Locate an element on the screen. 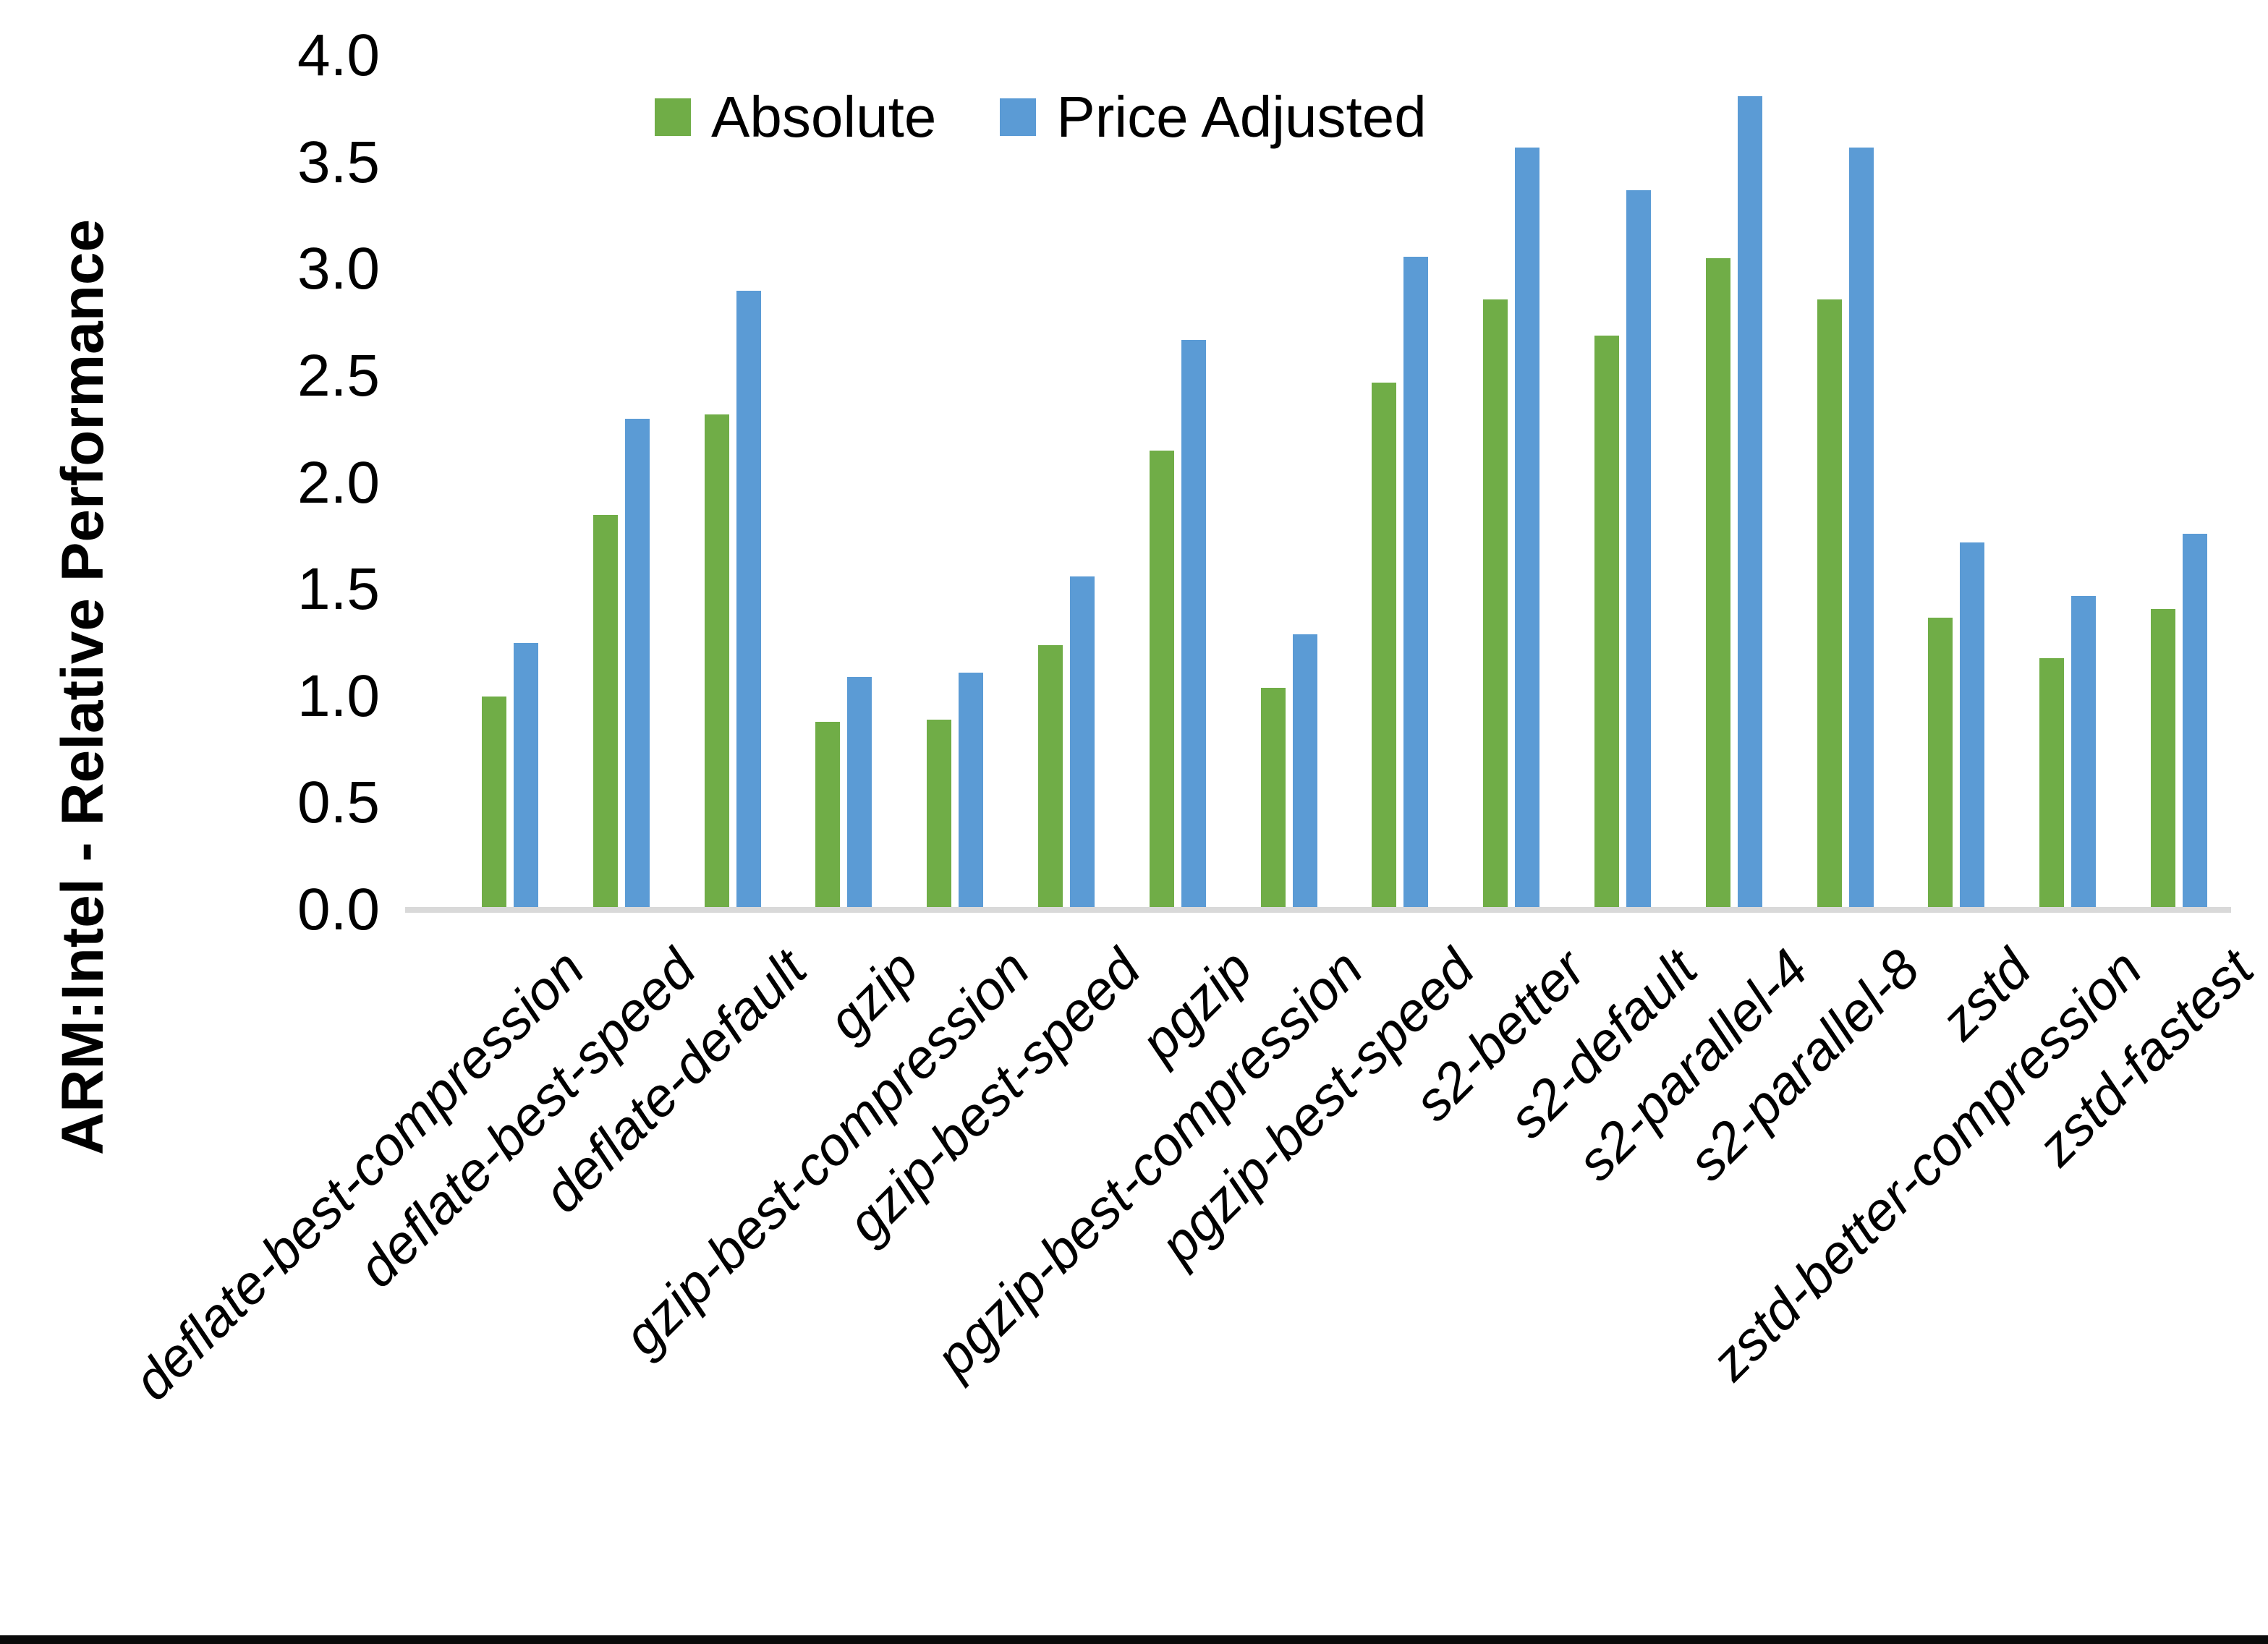 The width and height of the screenshot is (2268, 1644). bar-absolute-zstd is located at coordinates (1940, 764).